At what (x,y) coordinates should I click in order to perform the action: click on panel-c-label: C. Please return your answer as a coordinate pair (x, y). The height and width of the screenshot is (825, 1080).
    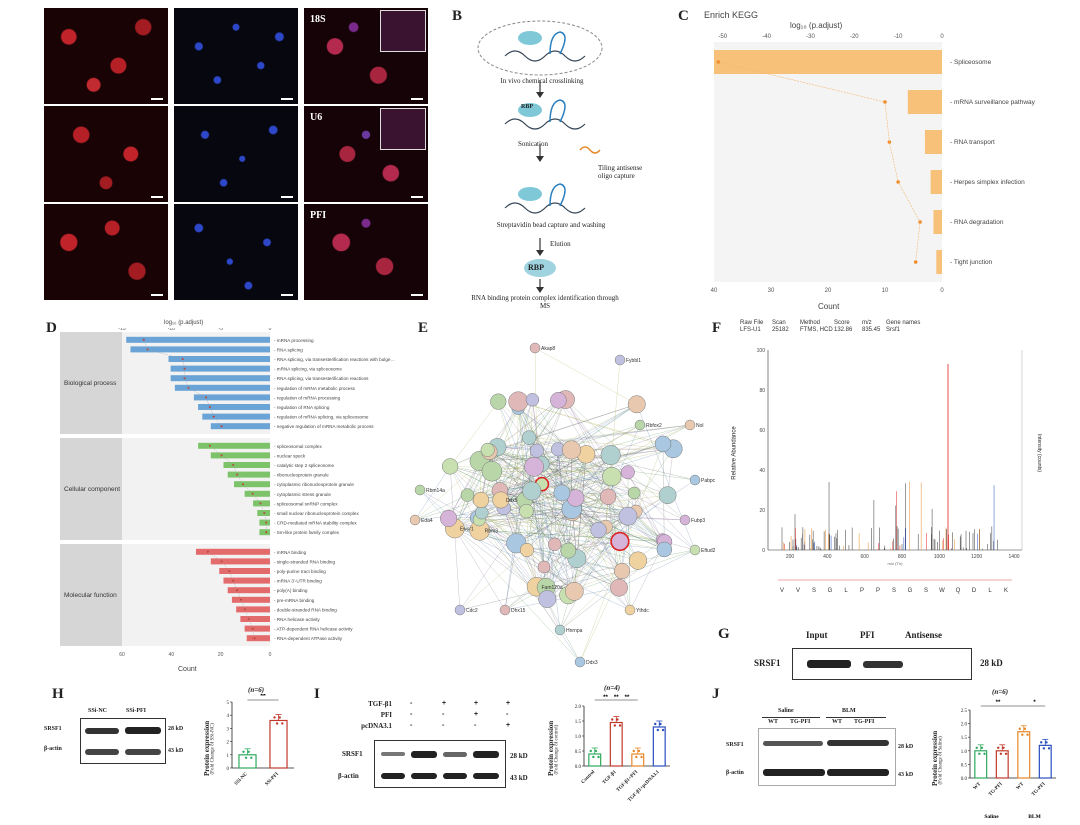
    Looking at the image, I should click on (683, 16).